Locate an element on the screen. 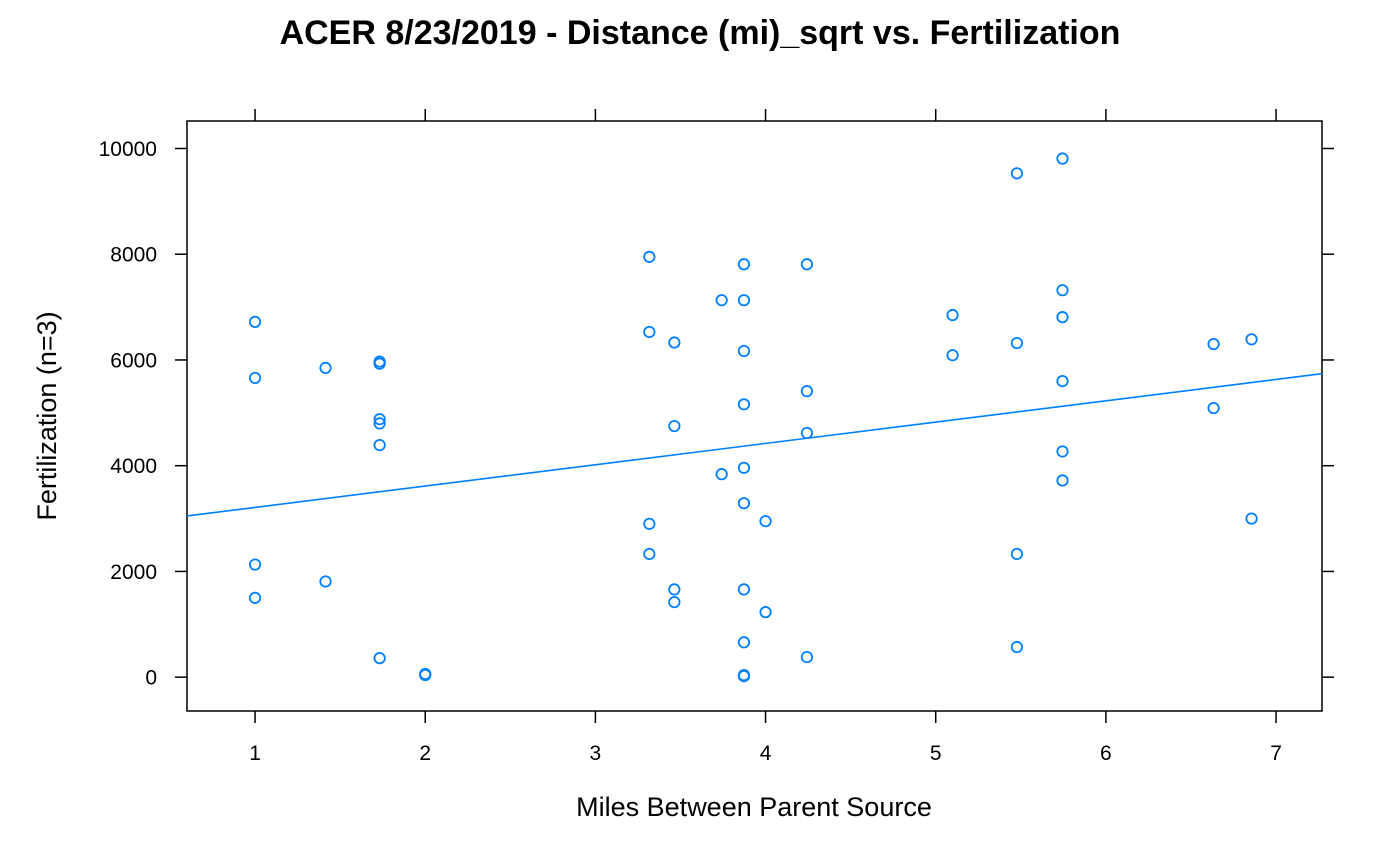 This screenshot has height=865, width=1400. y-tick-label: 6000 is located at coordinates (133, 360).